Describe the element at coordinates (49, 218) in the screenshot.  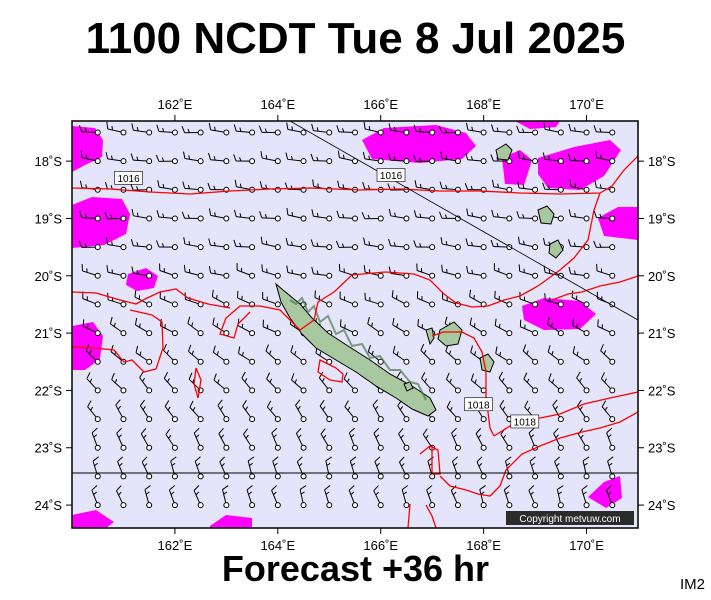
I see `lat-label-left: 19˚S` at that location.